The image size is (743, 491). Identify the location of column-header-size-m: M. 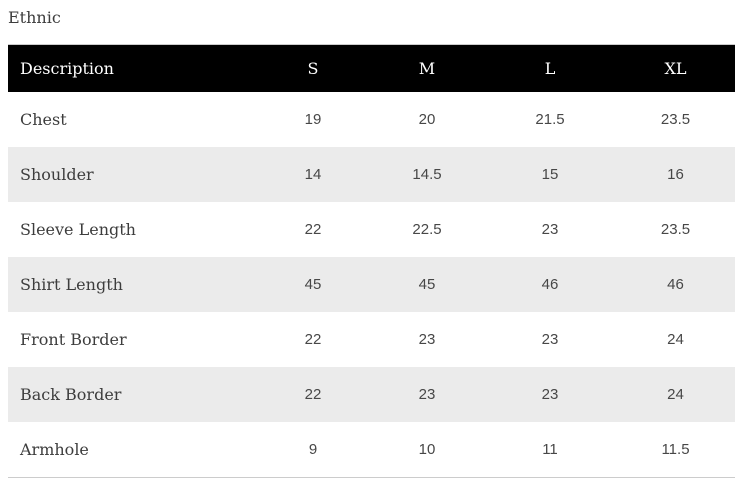
(427, 68).